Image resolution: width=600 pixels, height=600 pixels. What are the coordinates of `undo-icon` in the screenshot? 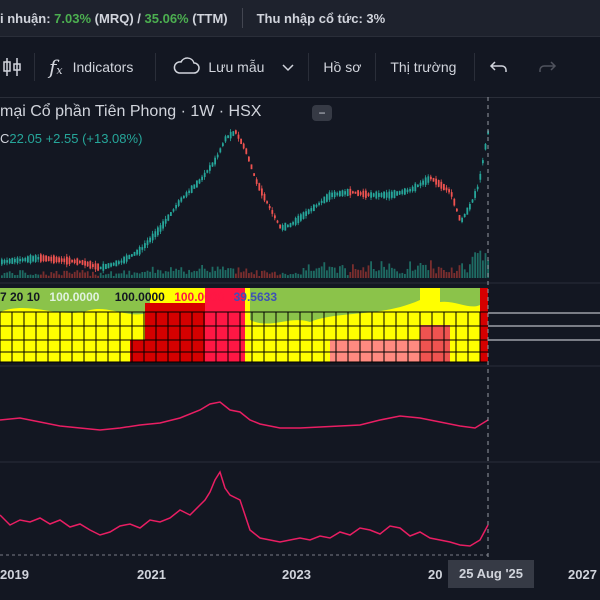 It's located at (499, 67).